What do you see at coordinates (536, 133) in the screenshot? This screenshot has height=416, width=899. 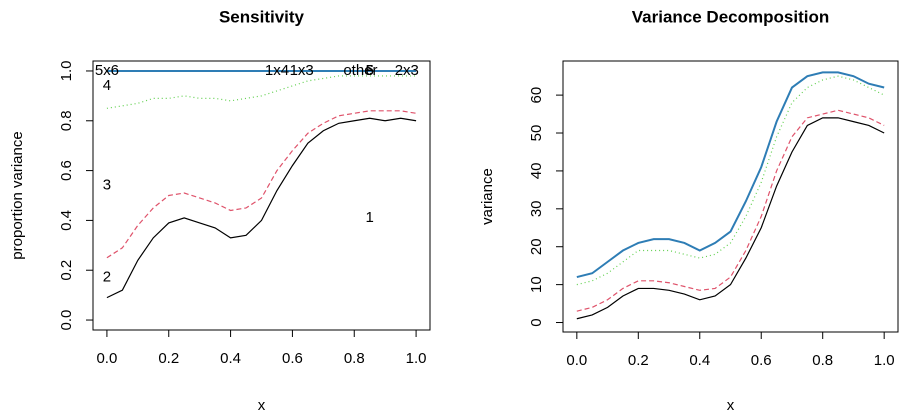 I see `y-tick-label: 50` at bounding box center [536, 133].